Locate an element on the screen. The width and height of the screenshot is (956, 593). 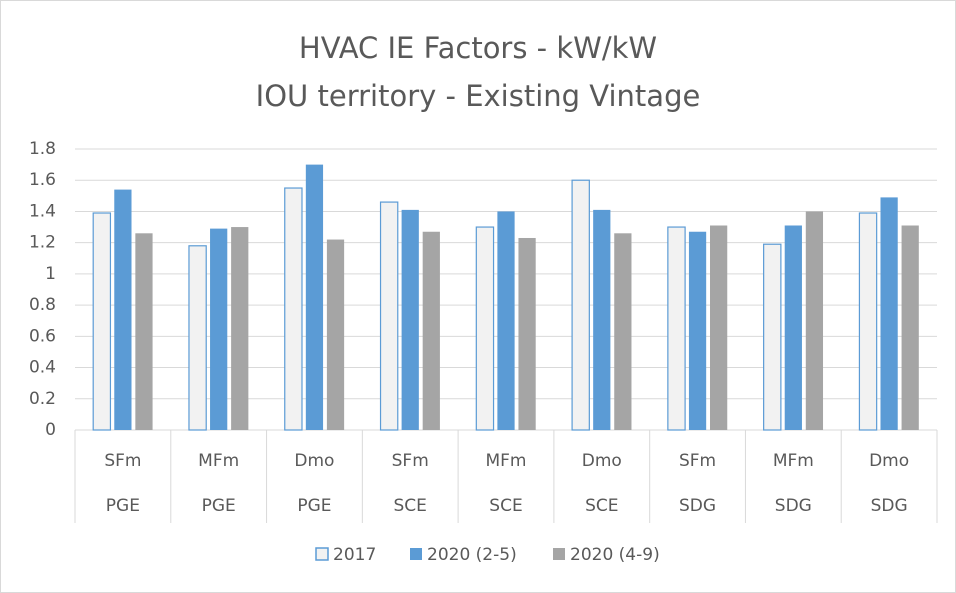
y-tick-label: 1.6 is located at coordinates (42, 180).